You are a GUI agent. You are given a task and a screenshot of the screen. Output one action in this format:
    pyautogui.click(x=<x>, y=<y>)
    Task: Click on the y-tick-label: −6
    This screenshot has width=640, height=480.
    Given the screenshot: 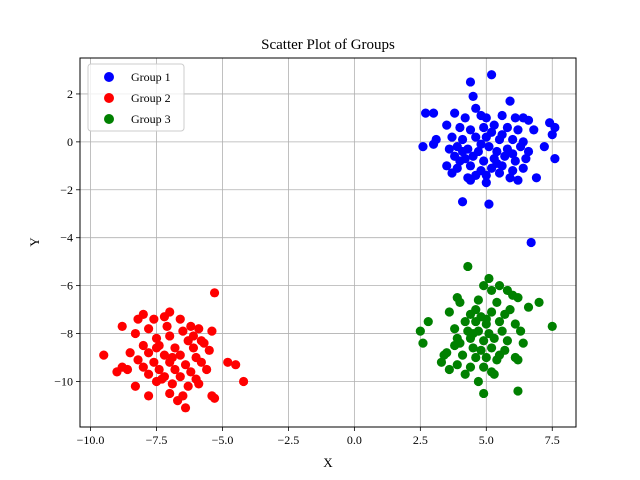 What is the action you would take?
    pyautogui.click(x=66, y=286)
    